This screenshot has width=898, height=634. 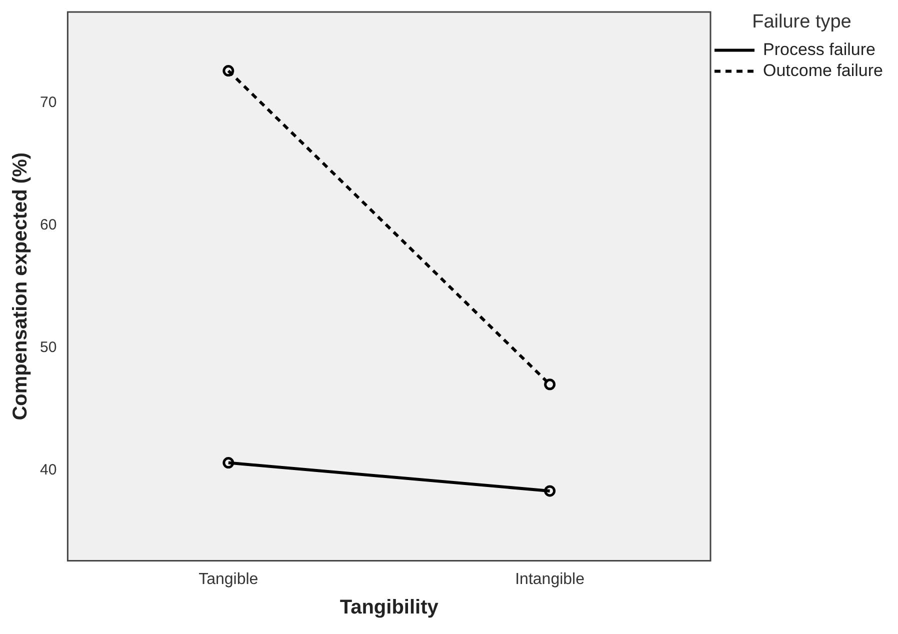 What do you see at coordinates (48, 225) in the screenshot?
I see `y-tick-label: 60` at bounding box center [48, 225].